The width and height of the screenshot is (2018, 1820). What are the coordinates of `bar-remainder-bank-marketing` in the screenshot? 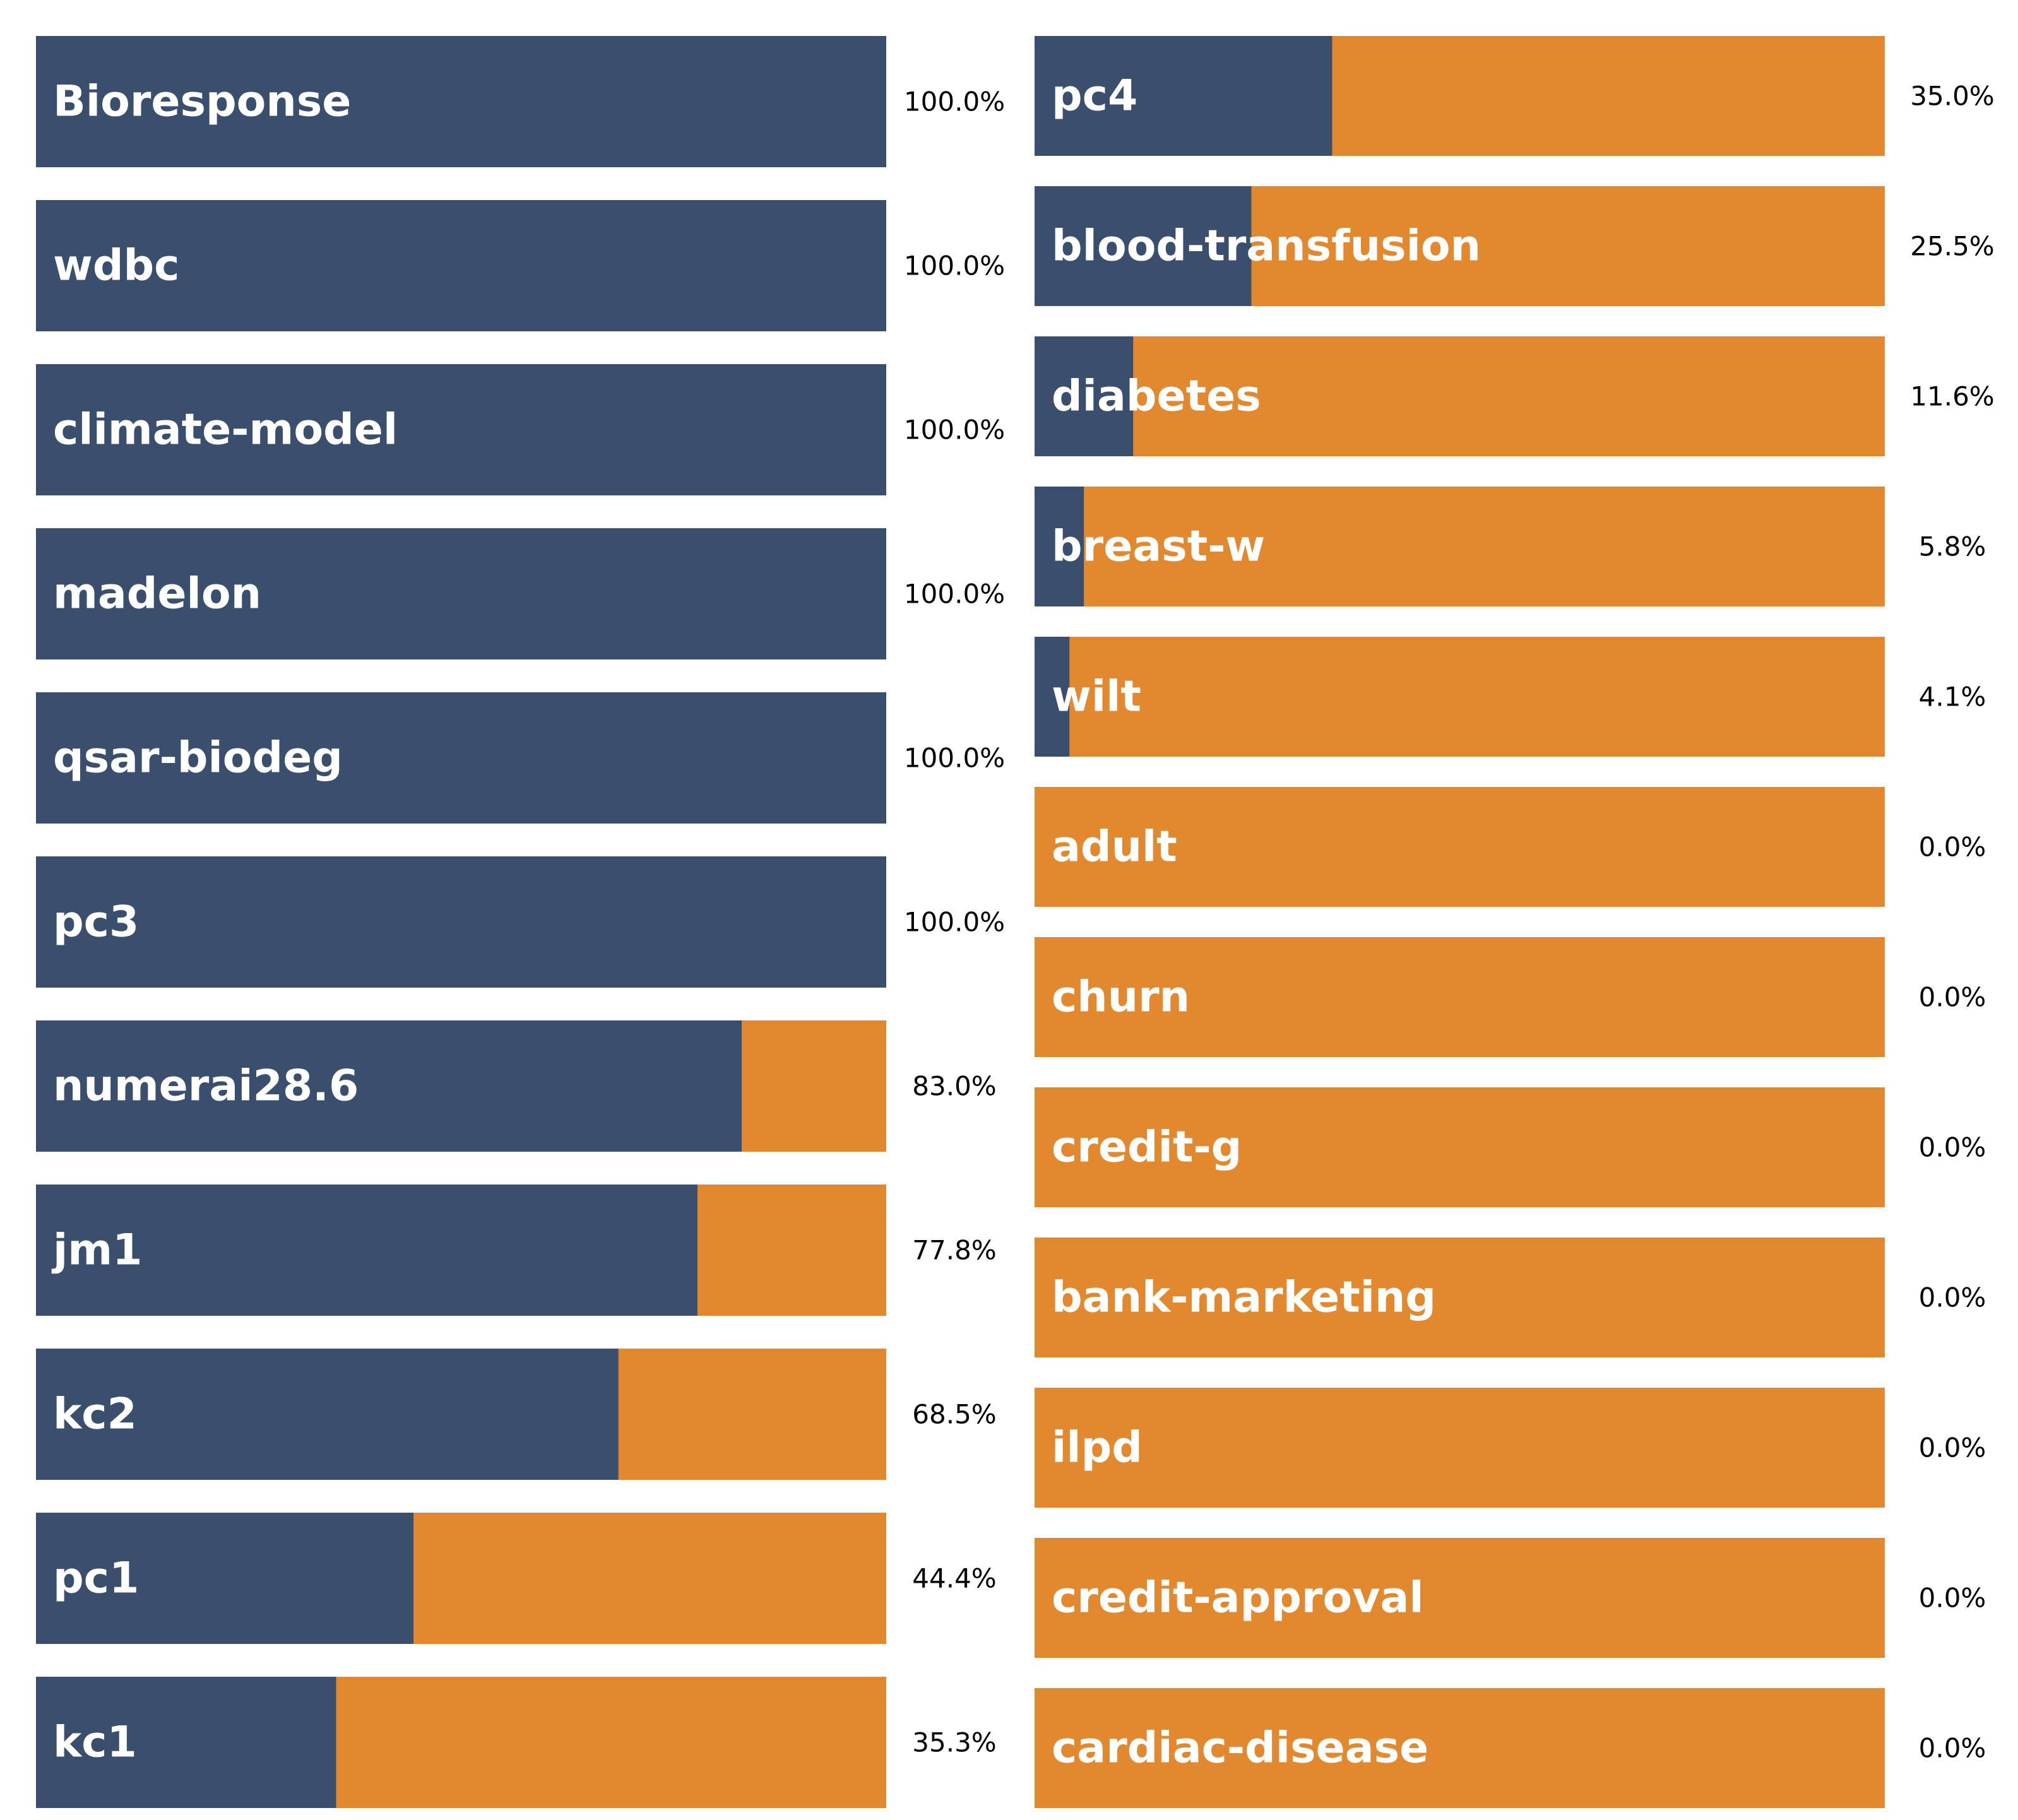 It's located at (1460, 1297).